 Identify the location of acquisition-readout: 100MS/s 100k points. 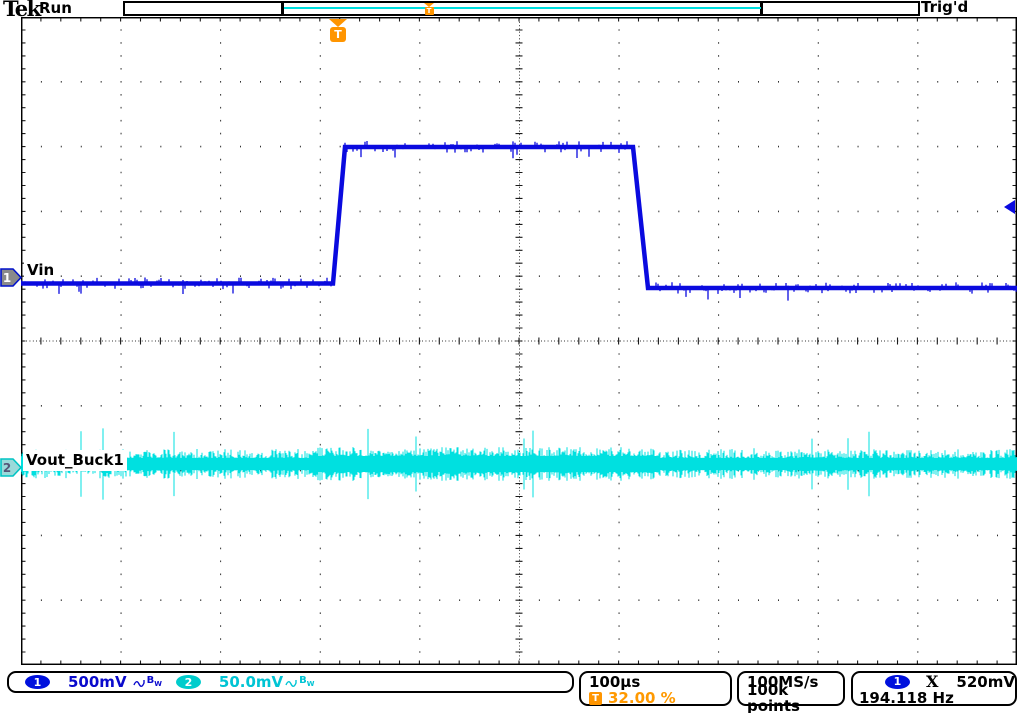
(791, 692).